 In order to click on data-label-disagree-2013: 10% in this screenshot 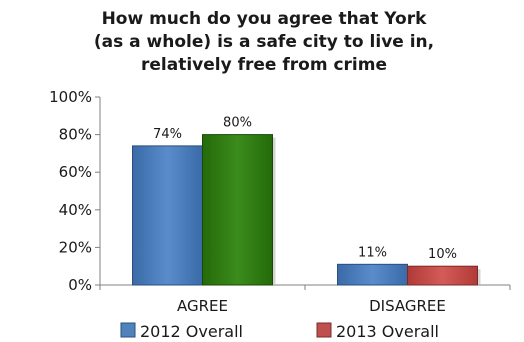, I will do `click(442, 254)`.